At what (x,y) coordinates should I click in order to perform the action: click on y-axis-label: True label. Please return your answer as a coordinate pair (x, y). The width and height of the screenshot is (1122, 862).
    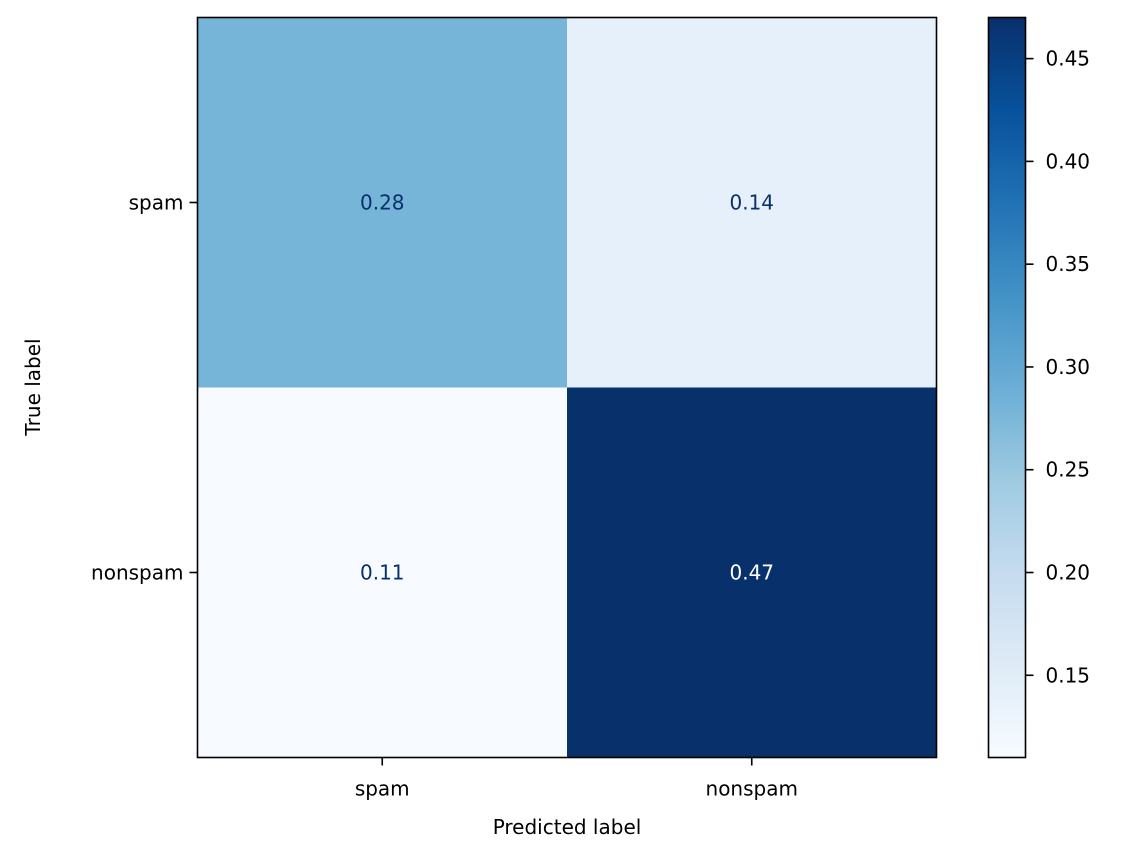
    Looking at the image, I should click on (33, 387).